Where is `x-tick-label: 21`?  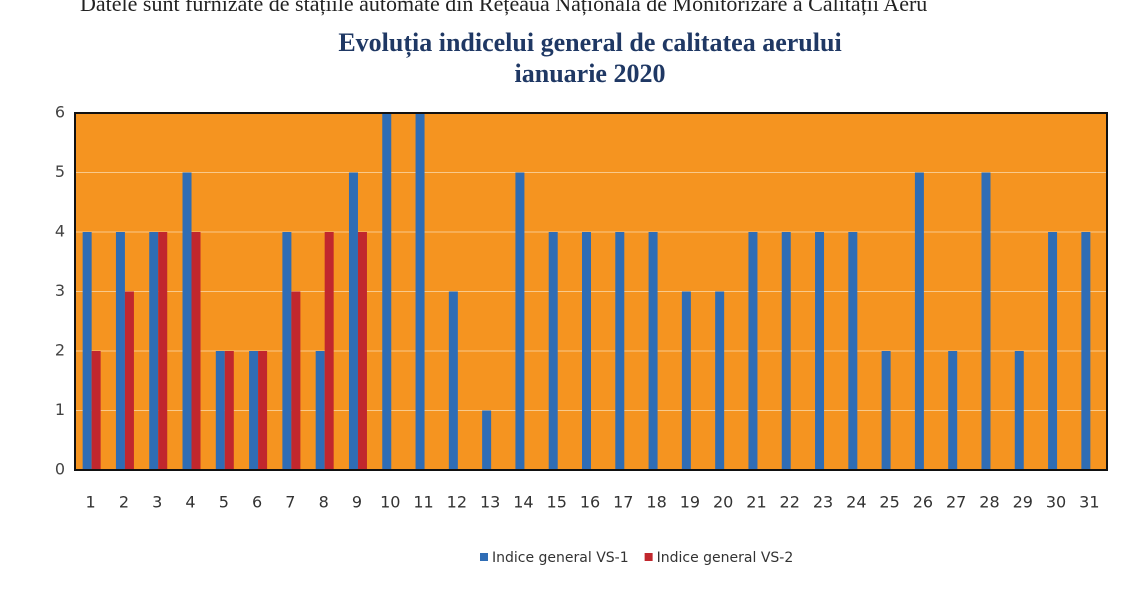 x-tick-label: 21 is located at coordinates (756, 502).